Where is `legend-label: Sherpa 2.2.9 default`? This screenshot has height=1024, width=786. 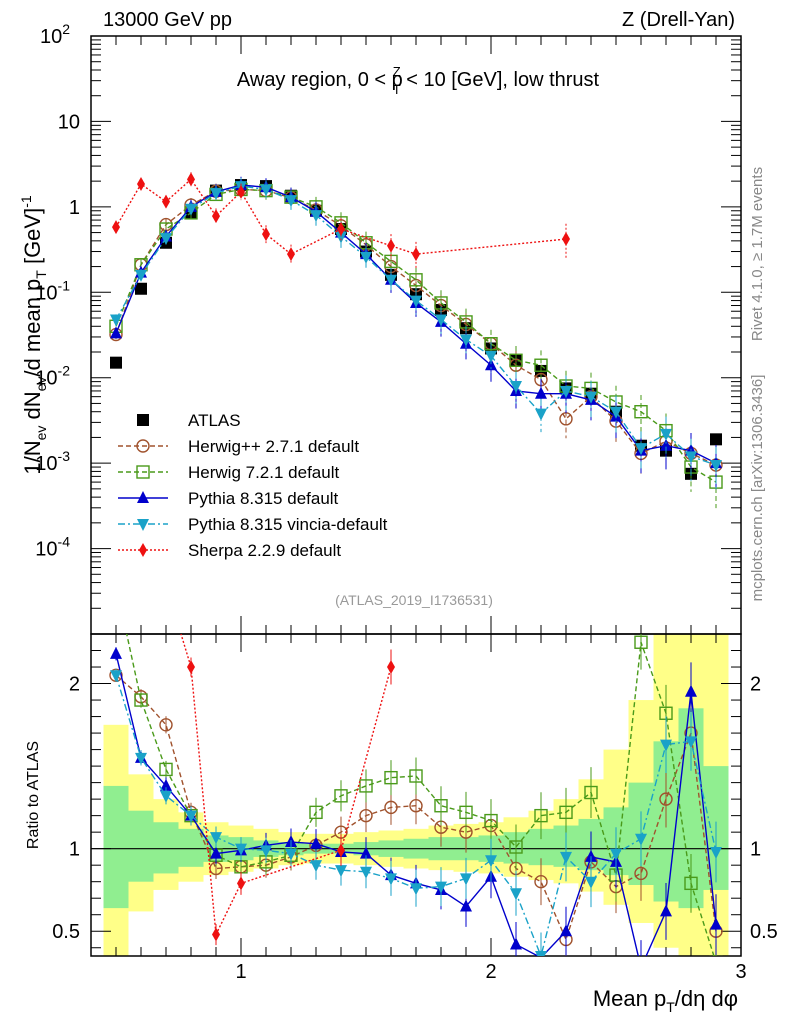
legend-label: Sherpa 2.2.9 default is located at coordinates (264, 550).